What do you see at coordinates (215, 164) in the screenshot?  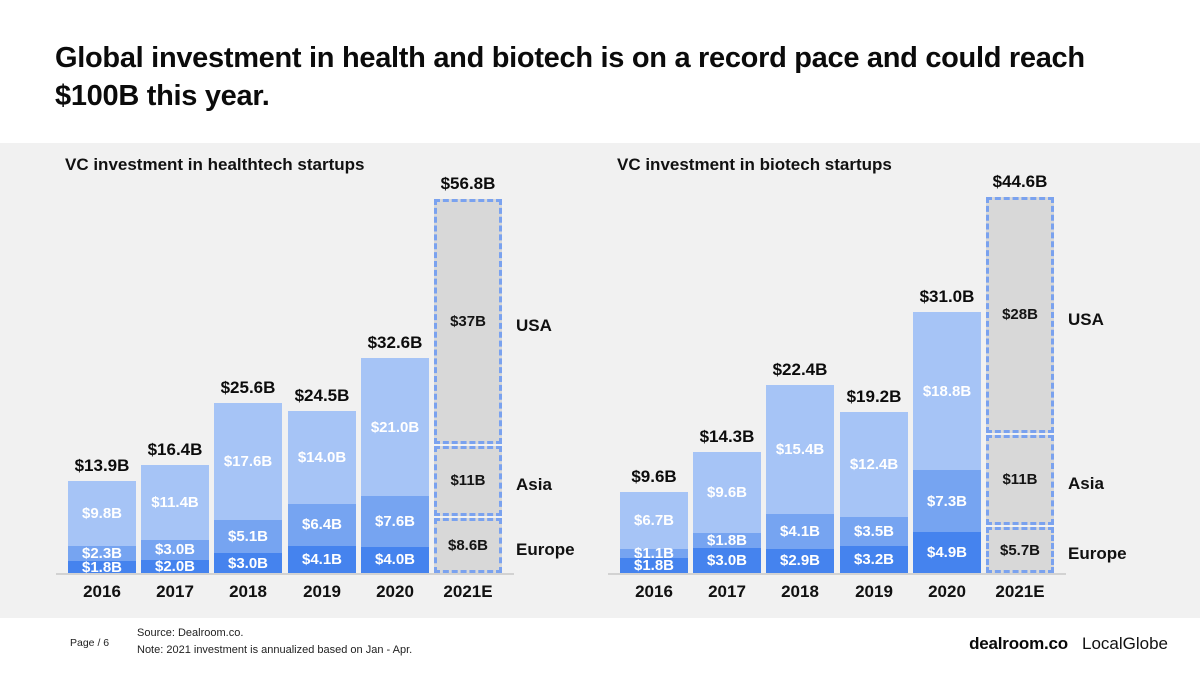 I see `chart-title-healthtech: VC investment in healthtech startups` at bounding box center [215, 164].